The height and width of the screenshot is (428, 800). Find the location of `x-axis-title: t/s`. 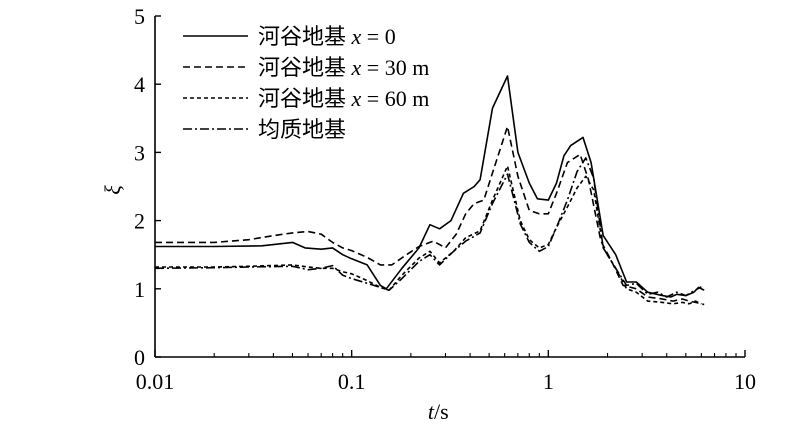

x-axis-title: t/s is located at coordinates (438, 411).